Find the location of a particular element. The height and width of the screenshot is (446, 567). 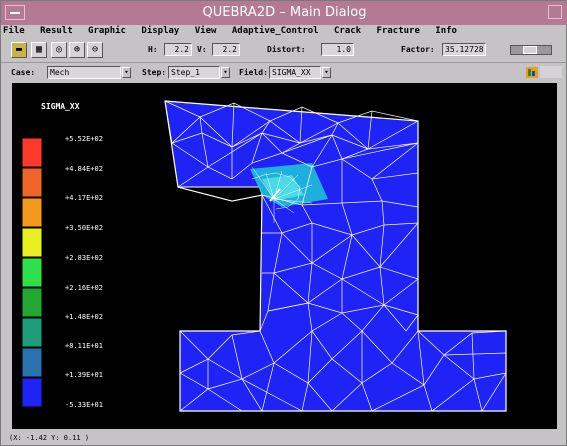

color-legend-bar is located at coordinates (32, 273).